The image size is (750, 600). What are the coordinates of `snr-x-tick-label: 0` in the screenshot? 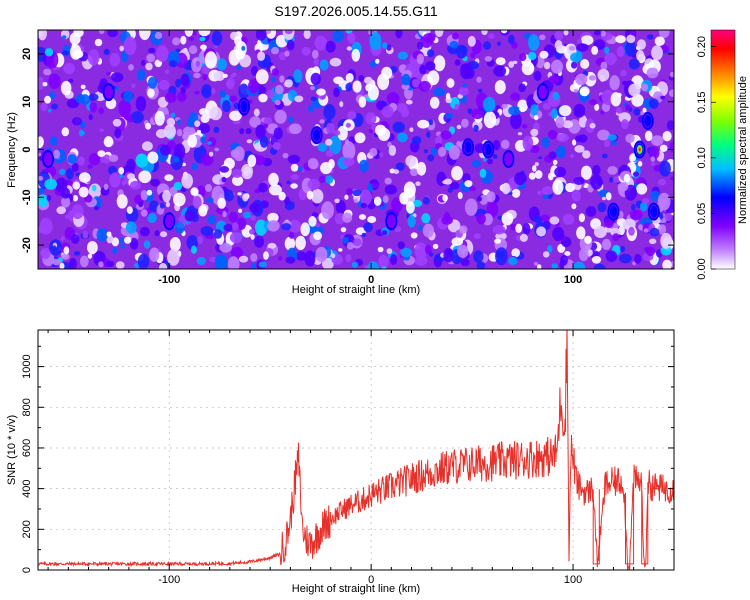 It's located at (371, 580).